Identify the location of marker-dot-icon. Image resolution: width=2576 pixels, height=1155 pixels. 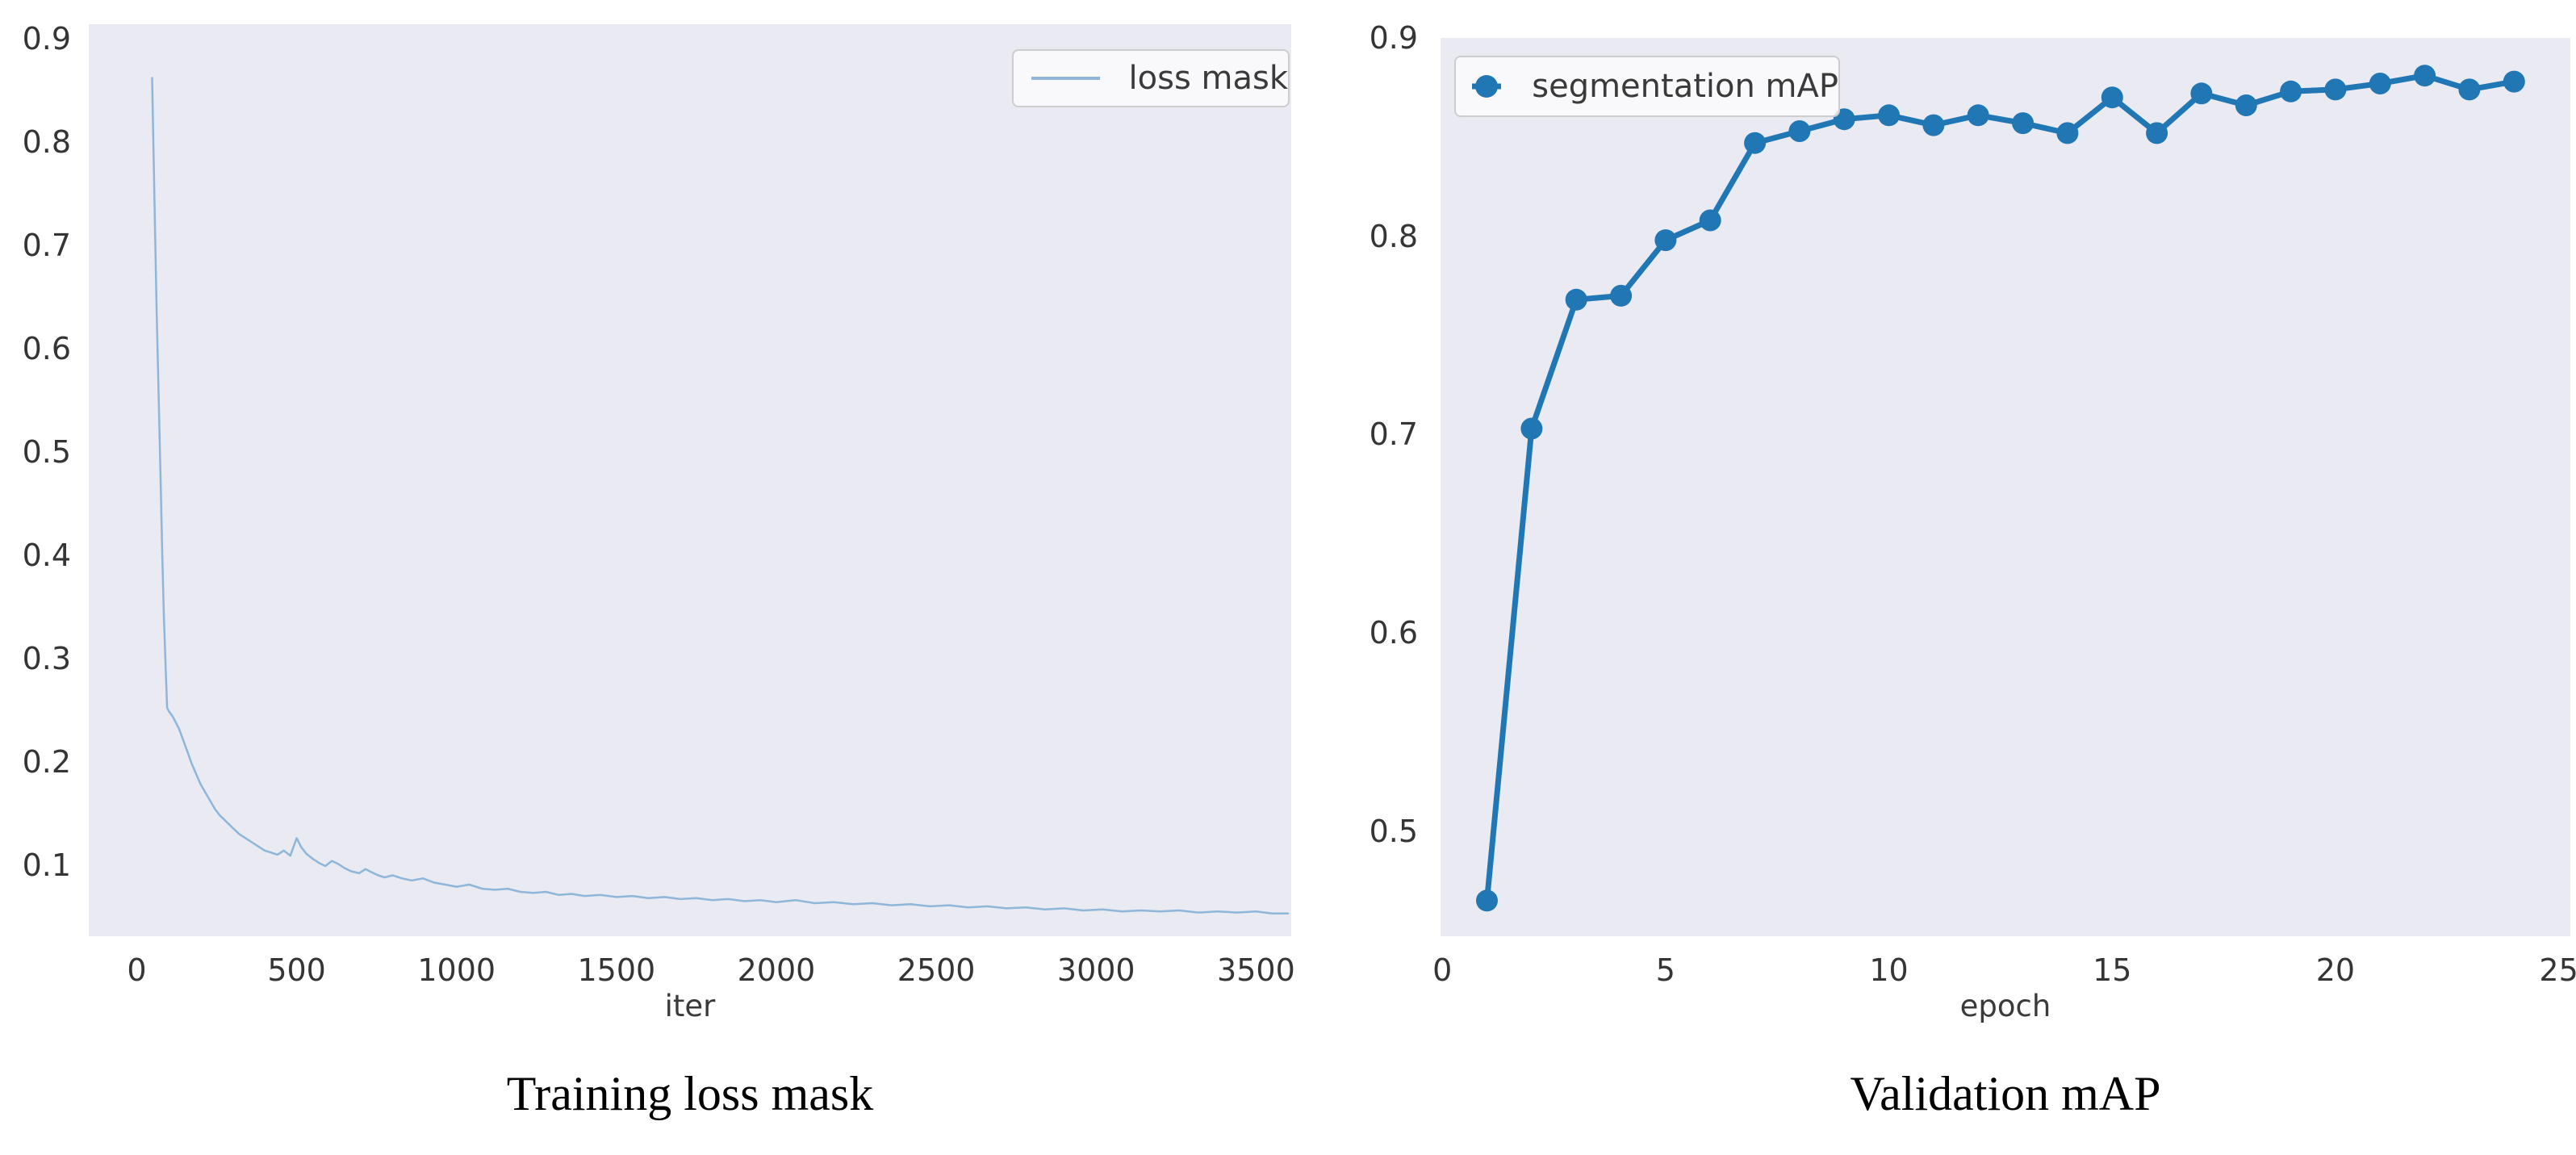
(1487, 87).